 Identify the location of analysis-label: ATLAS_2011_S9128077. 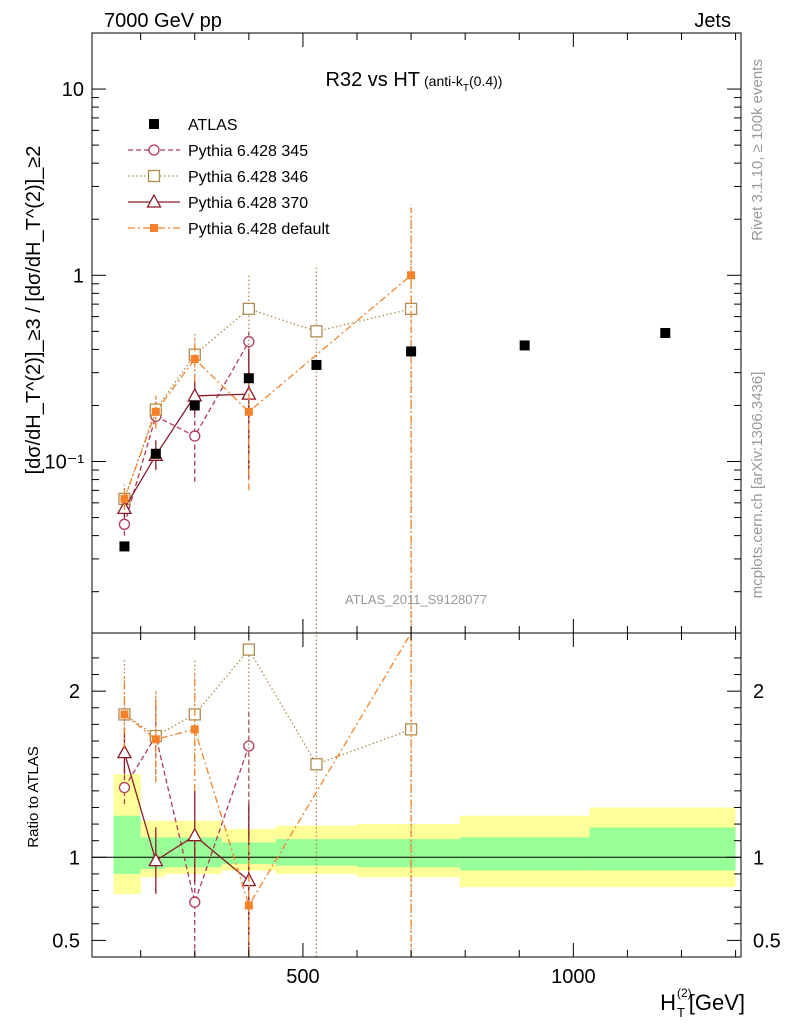
(416, 599).